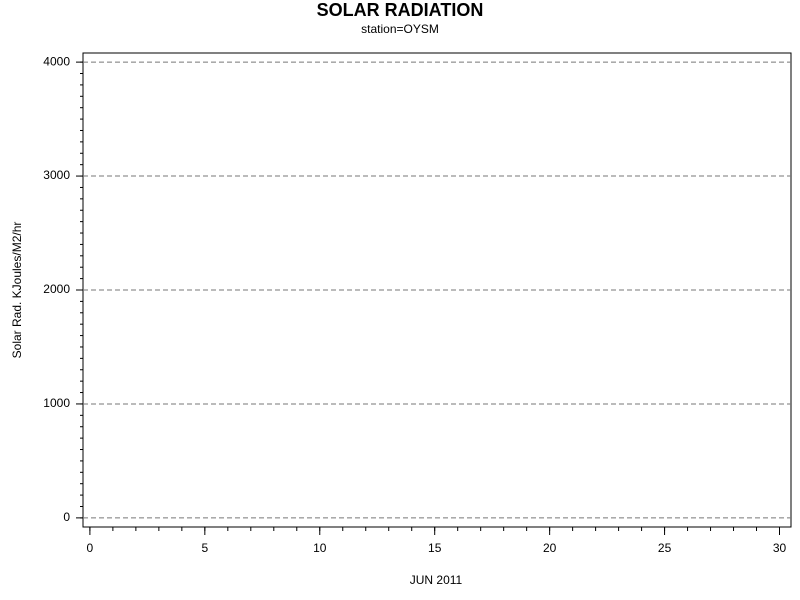  What do you see at coordinates (320, 548) in the screenshot?
I see `x-tick-label: 10` at bounding box center [320, 548].